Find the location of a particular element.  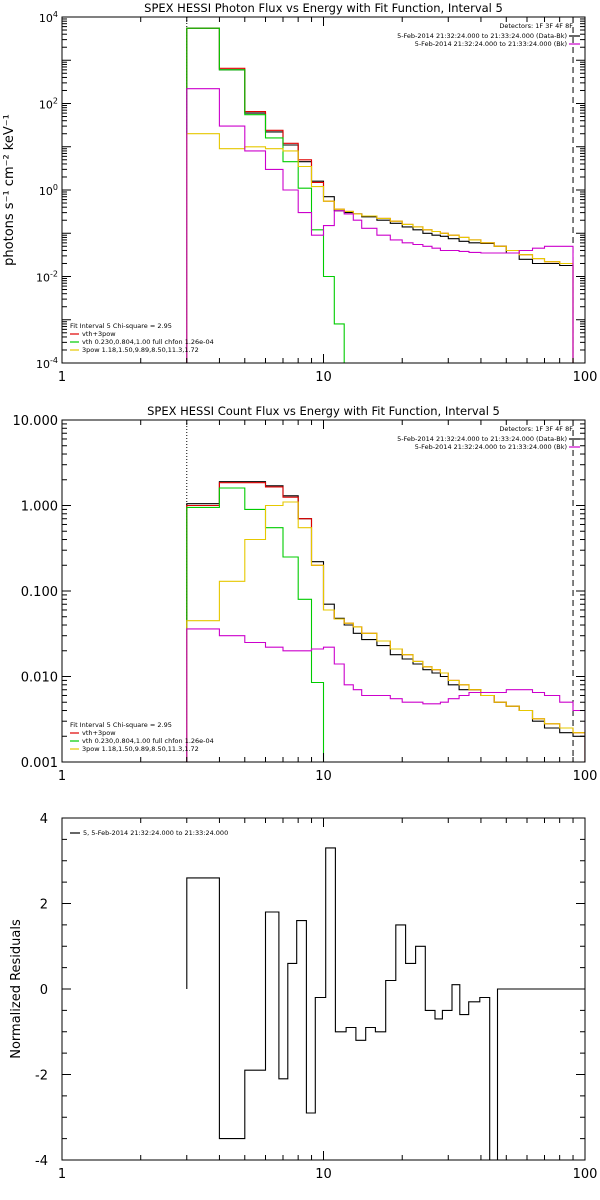

y-tick-label: 10⁰ is located at coordinates (48, 190).